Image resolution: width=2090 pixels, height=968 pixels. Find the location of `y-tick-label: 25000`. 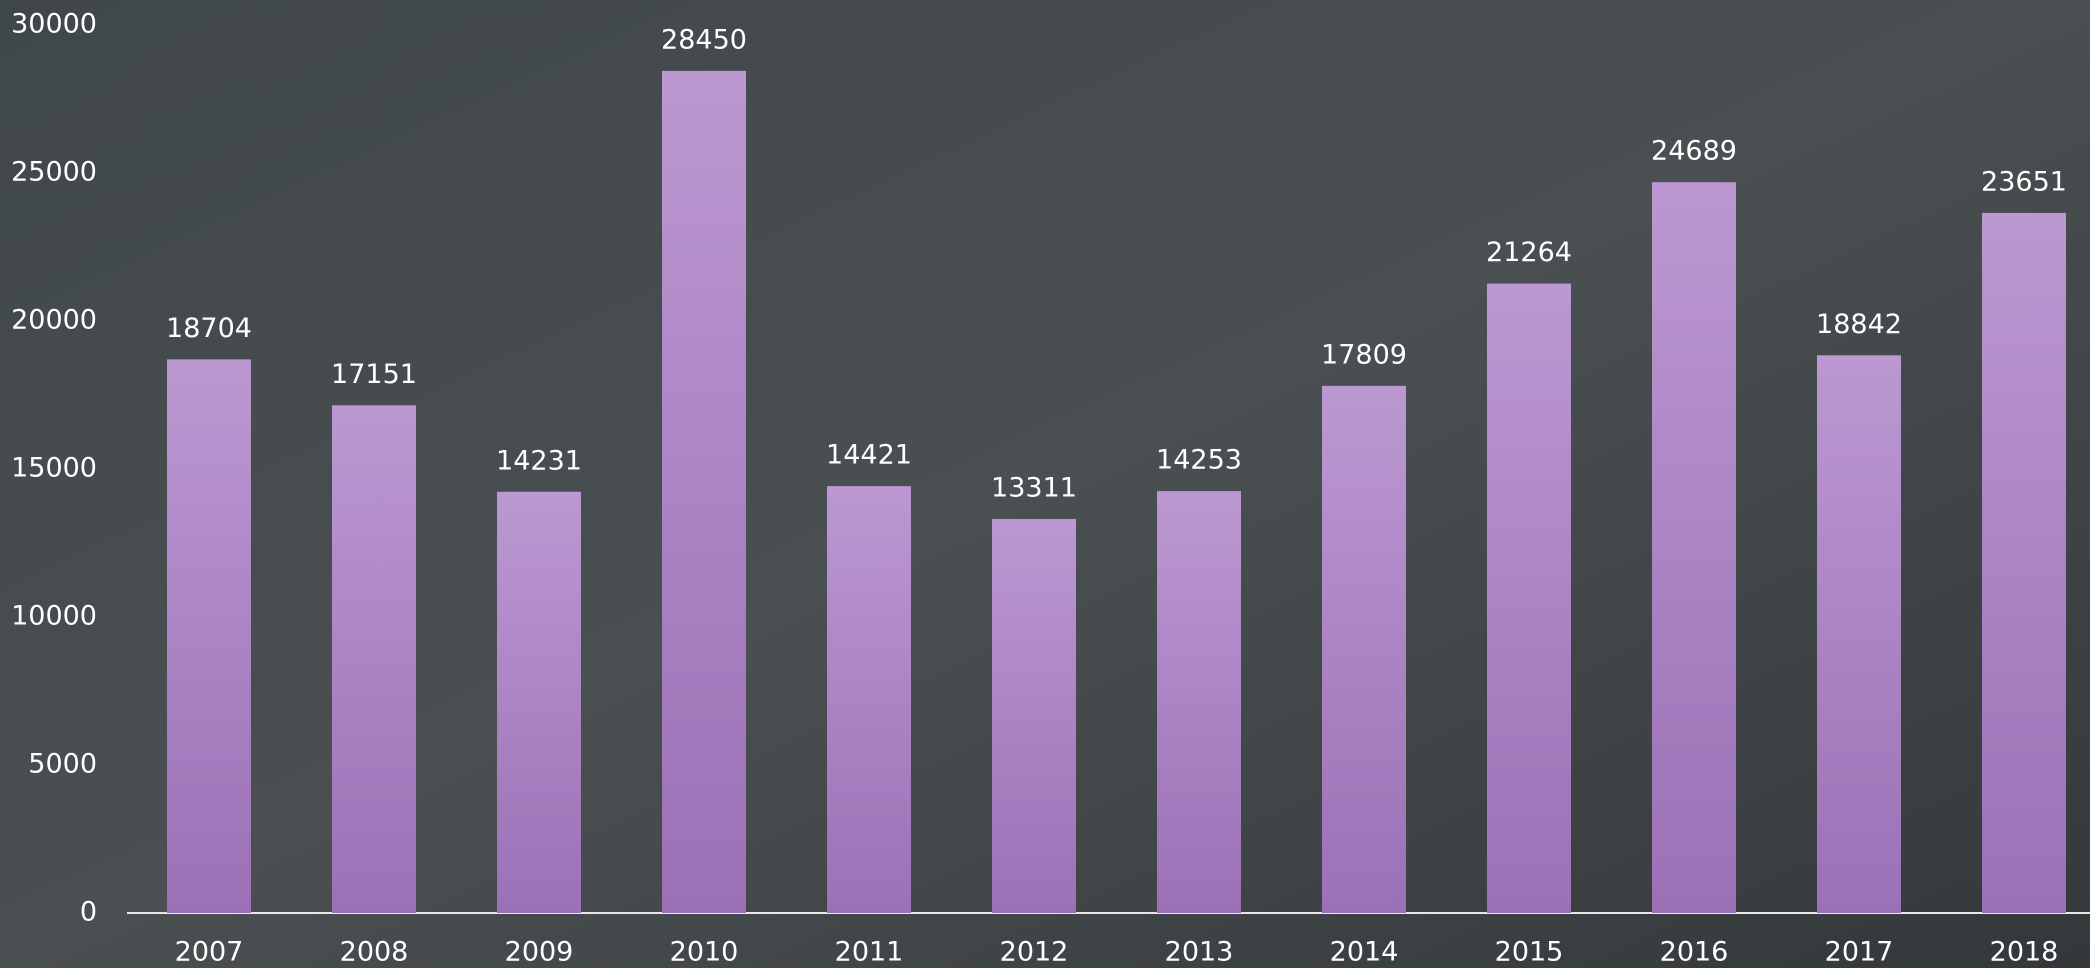

y-tick-label: 25000 is located at coordinates (54, 172).